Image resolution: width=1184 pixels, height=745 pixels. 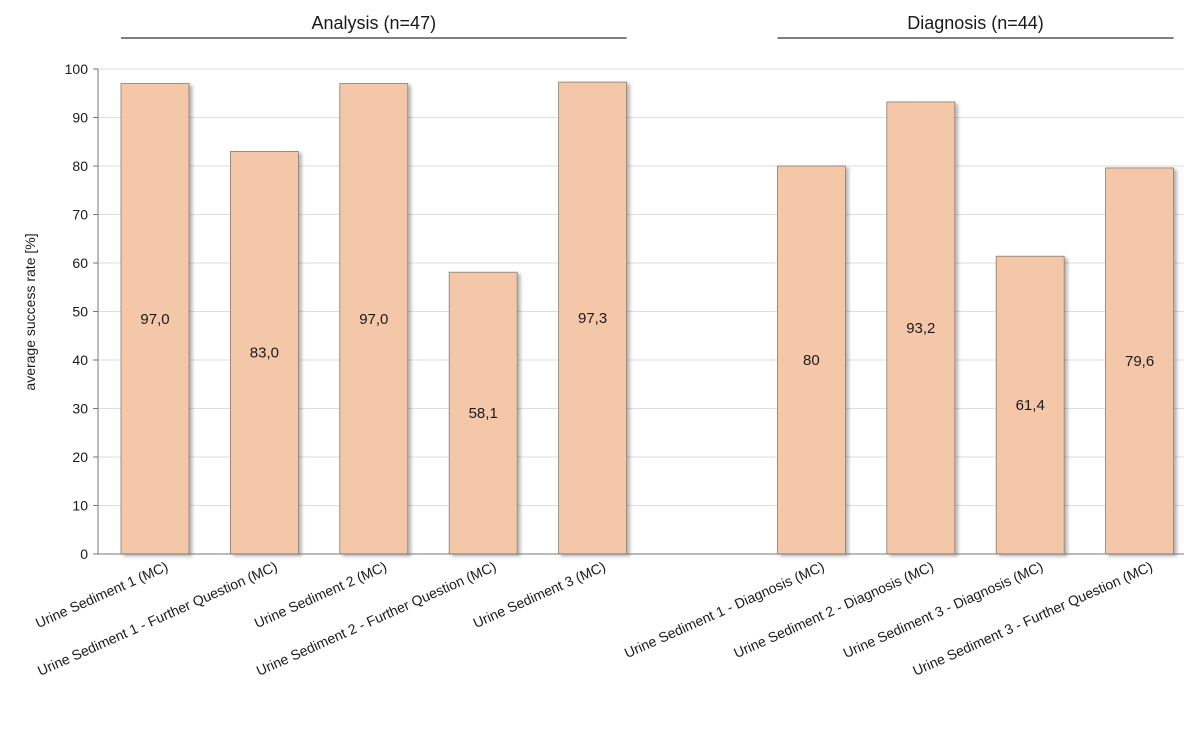 What do you see at coordinates (374, 23) in the screenshot?
I see `group-header-label: Analysis (n=47)` at bounding box center [374, 23].